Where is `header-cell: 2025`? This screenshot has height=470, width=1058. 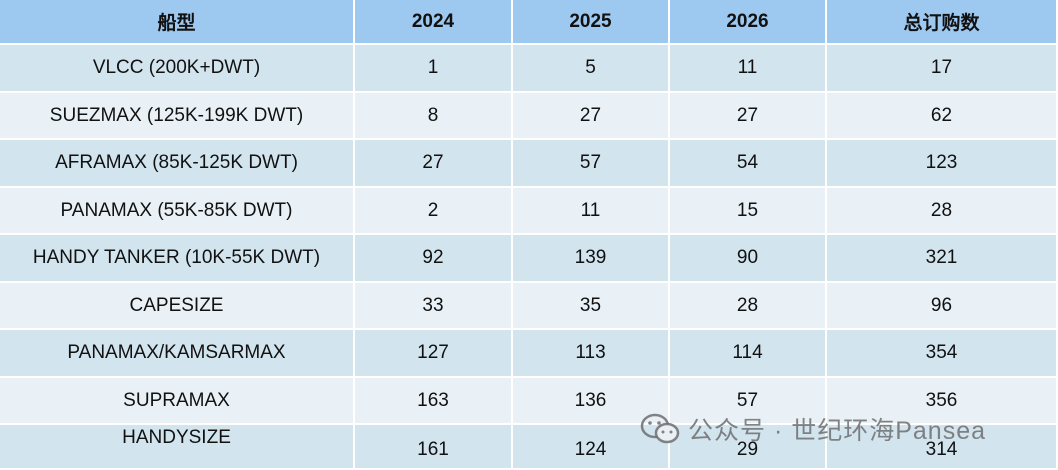
header-cell: 2025 is located at coordinates (591, 22).